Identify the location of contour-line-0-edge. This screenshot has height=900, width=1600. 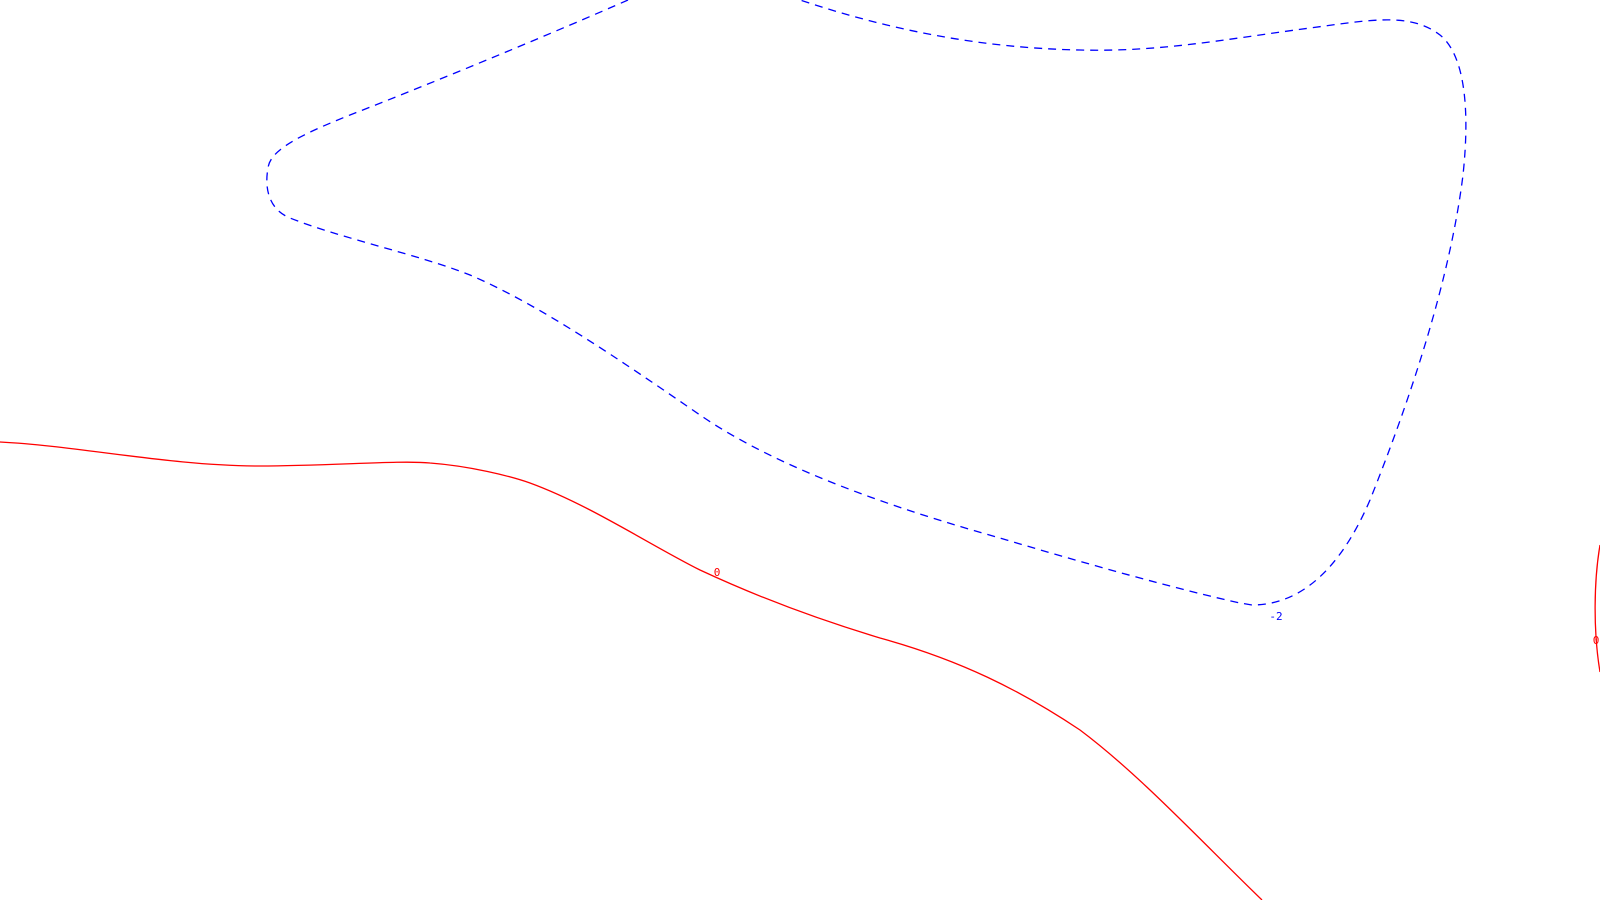
(1597, 608).